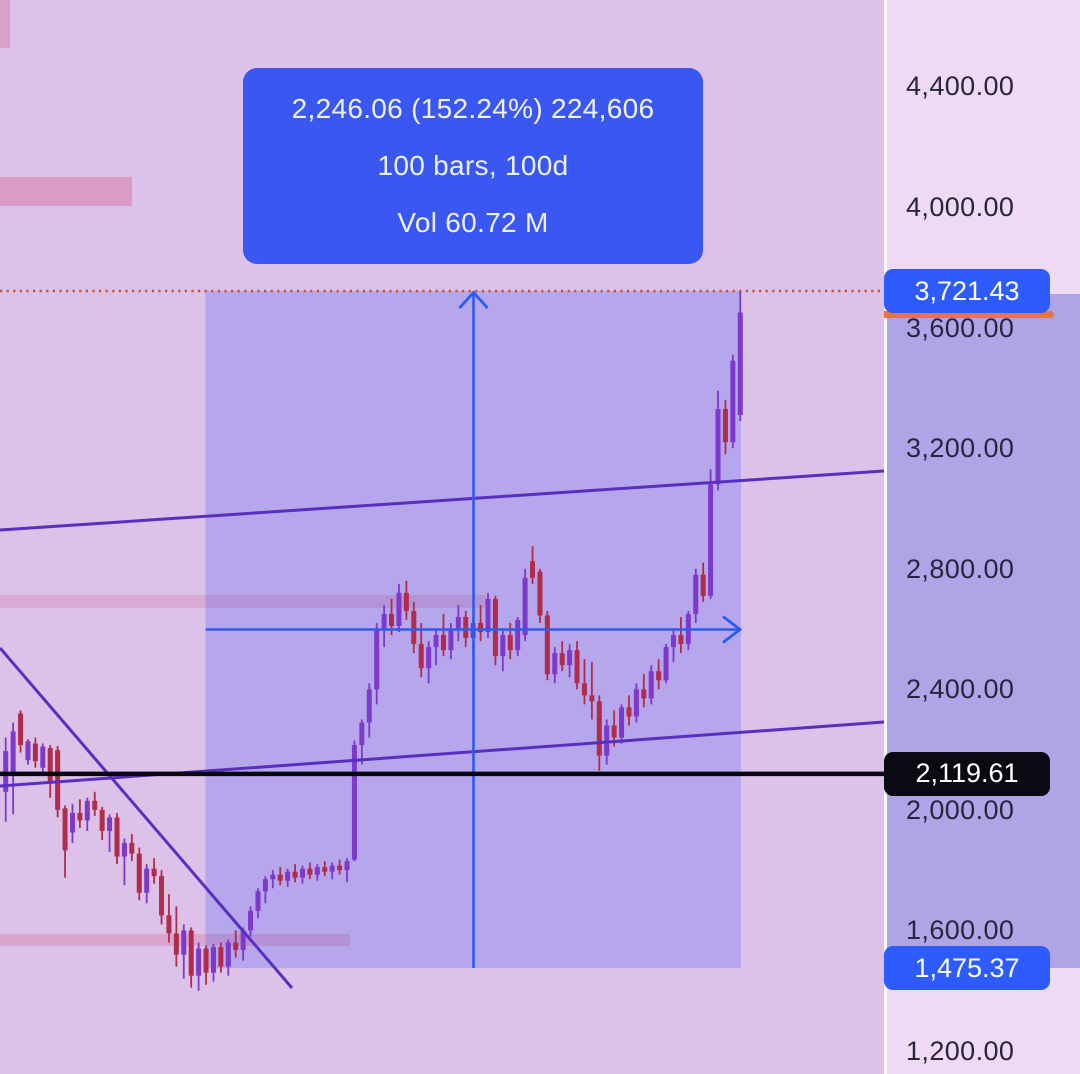  What do you see at coordinates (960, 809) in the screenshot?
I see `price-tick-label: 2,000.00` at bounding box center [960, 809].